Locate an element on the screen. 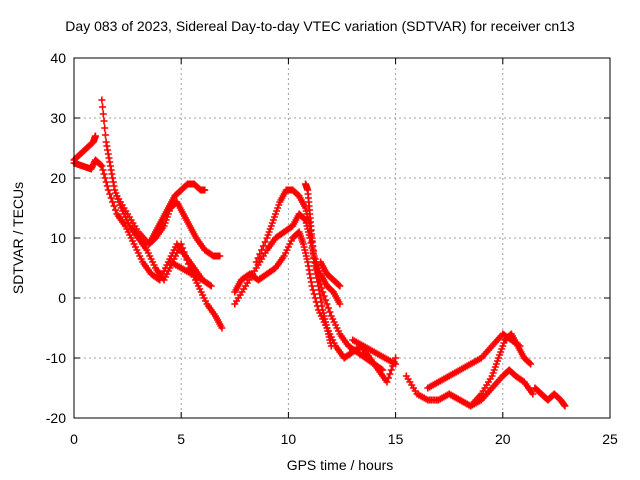 The image size is (640, 480). y-tick-label: 40 is located at coordinates (58, 58).